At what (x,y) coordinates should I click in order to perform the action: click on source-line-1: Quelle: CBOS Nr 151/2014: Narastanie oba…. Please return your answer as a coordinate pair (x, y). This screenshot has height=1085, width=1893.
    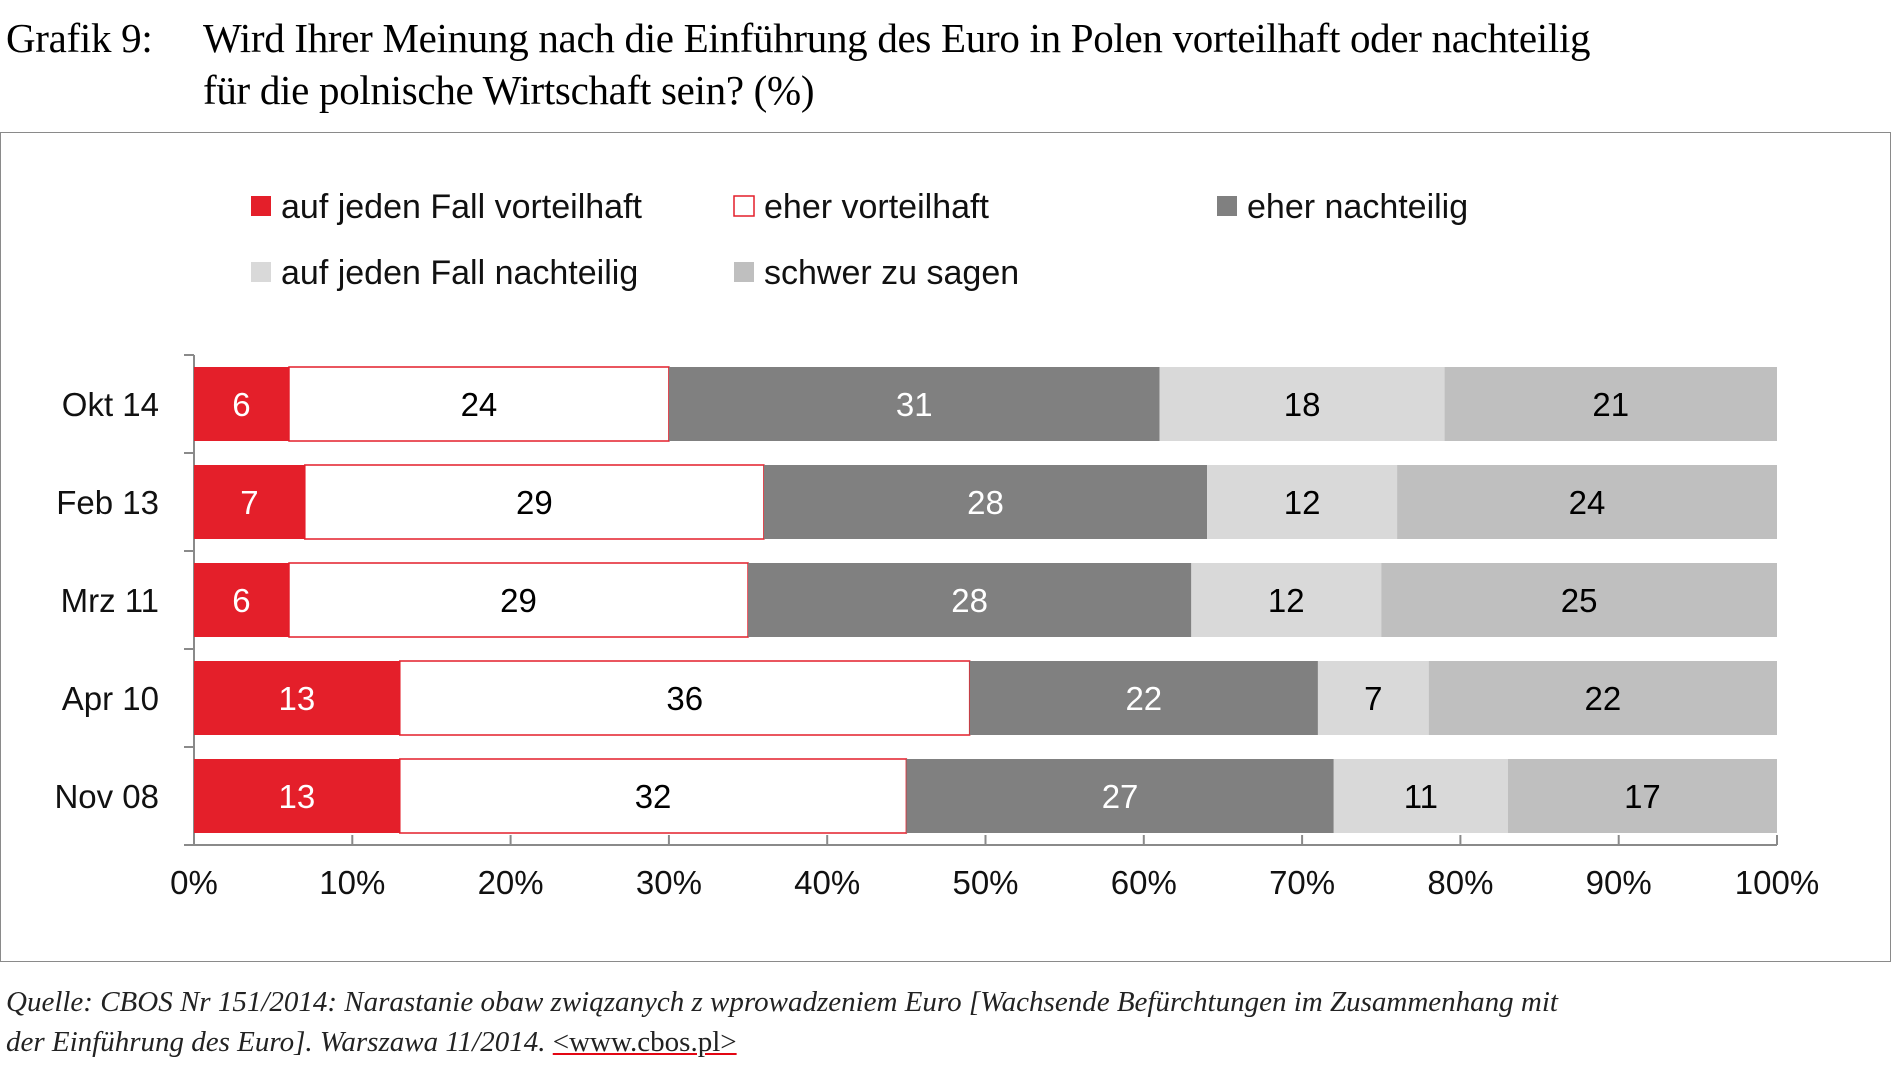
    Looking at the image, I should click on (782, 1002).